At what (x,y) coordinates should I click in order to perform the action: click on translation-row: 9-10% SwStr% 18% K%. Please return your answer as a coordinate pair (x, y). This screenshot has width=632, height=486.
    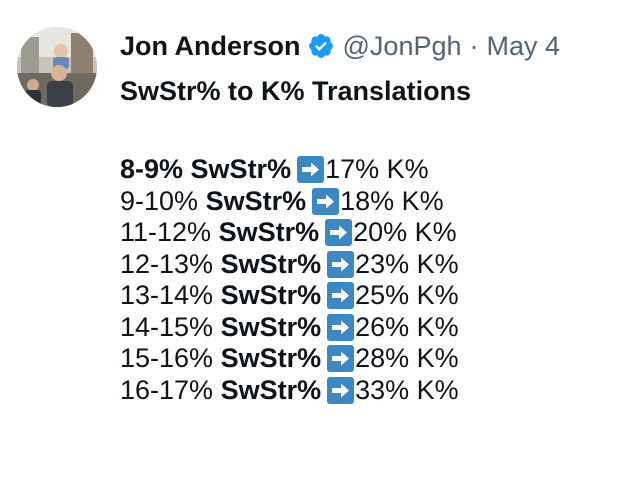
    Looking at the image, I should click on (370, 202).